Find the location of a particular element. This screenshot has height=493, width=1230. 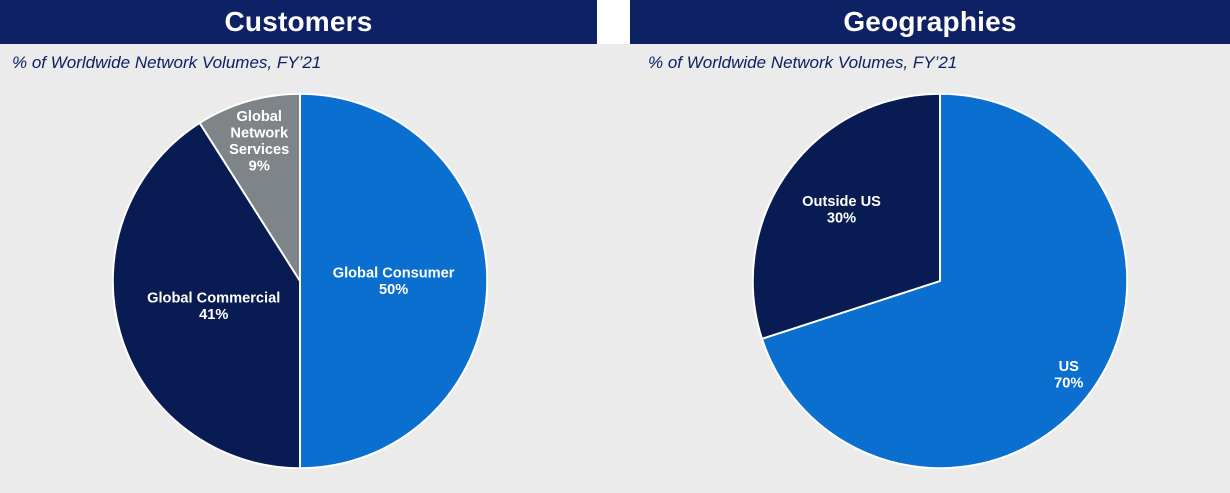

customers-chart-title: Customers is located at coordinates (298, 21).